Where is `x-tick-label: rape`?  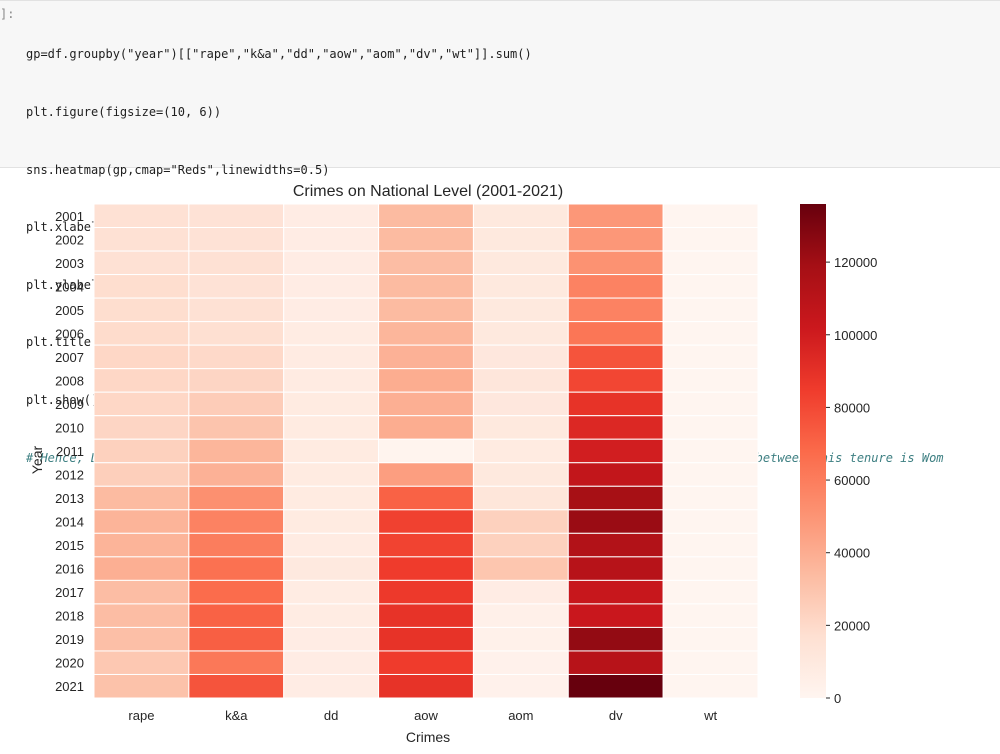 x-tick-label: rape is located at coordinates (141, 715).